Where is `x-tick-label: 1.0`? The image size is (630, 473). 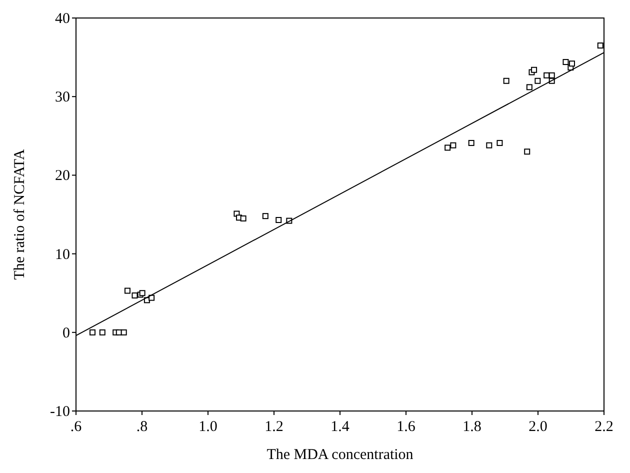
x-tick-label: 1.0 is located at coordinates (208, 427).